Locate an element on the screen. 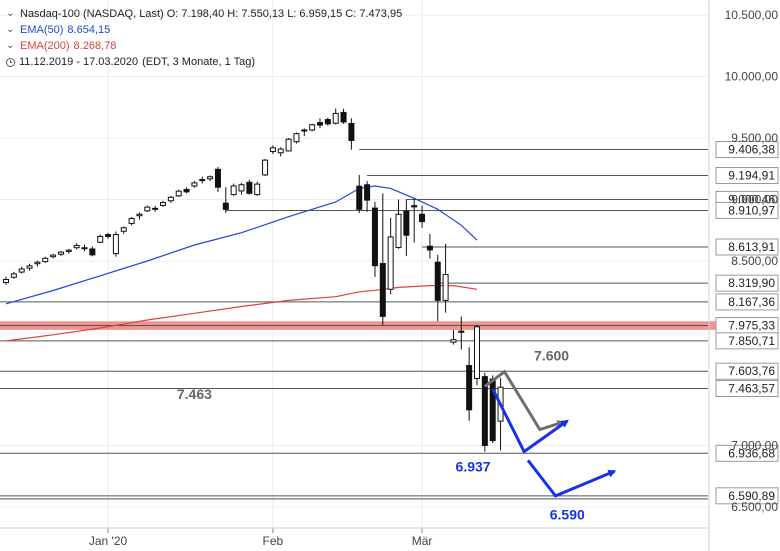  forecast-arrow-blue is located at coordinates (530, 421).